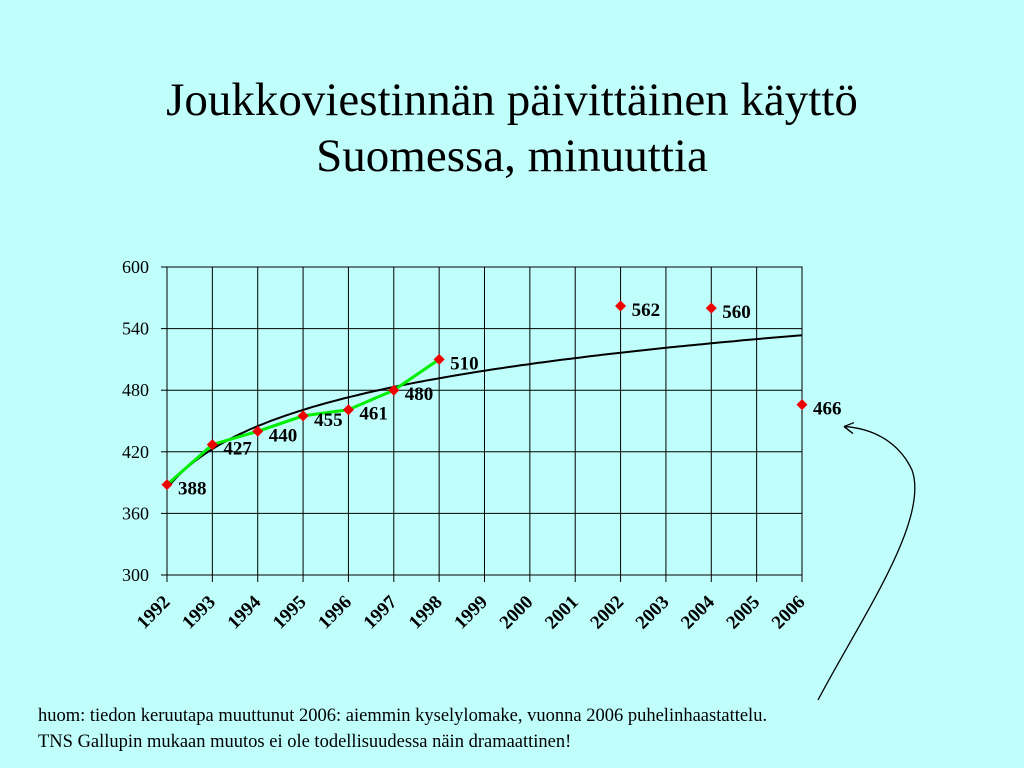 This screenshot has height=768, width=1024. Describe the element at coordinates (237, 449) in the screenshot. I see `data-label-1993: 427` at that location.